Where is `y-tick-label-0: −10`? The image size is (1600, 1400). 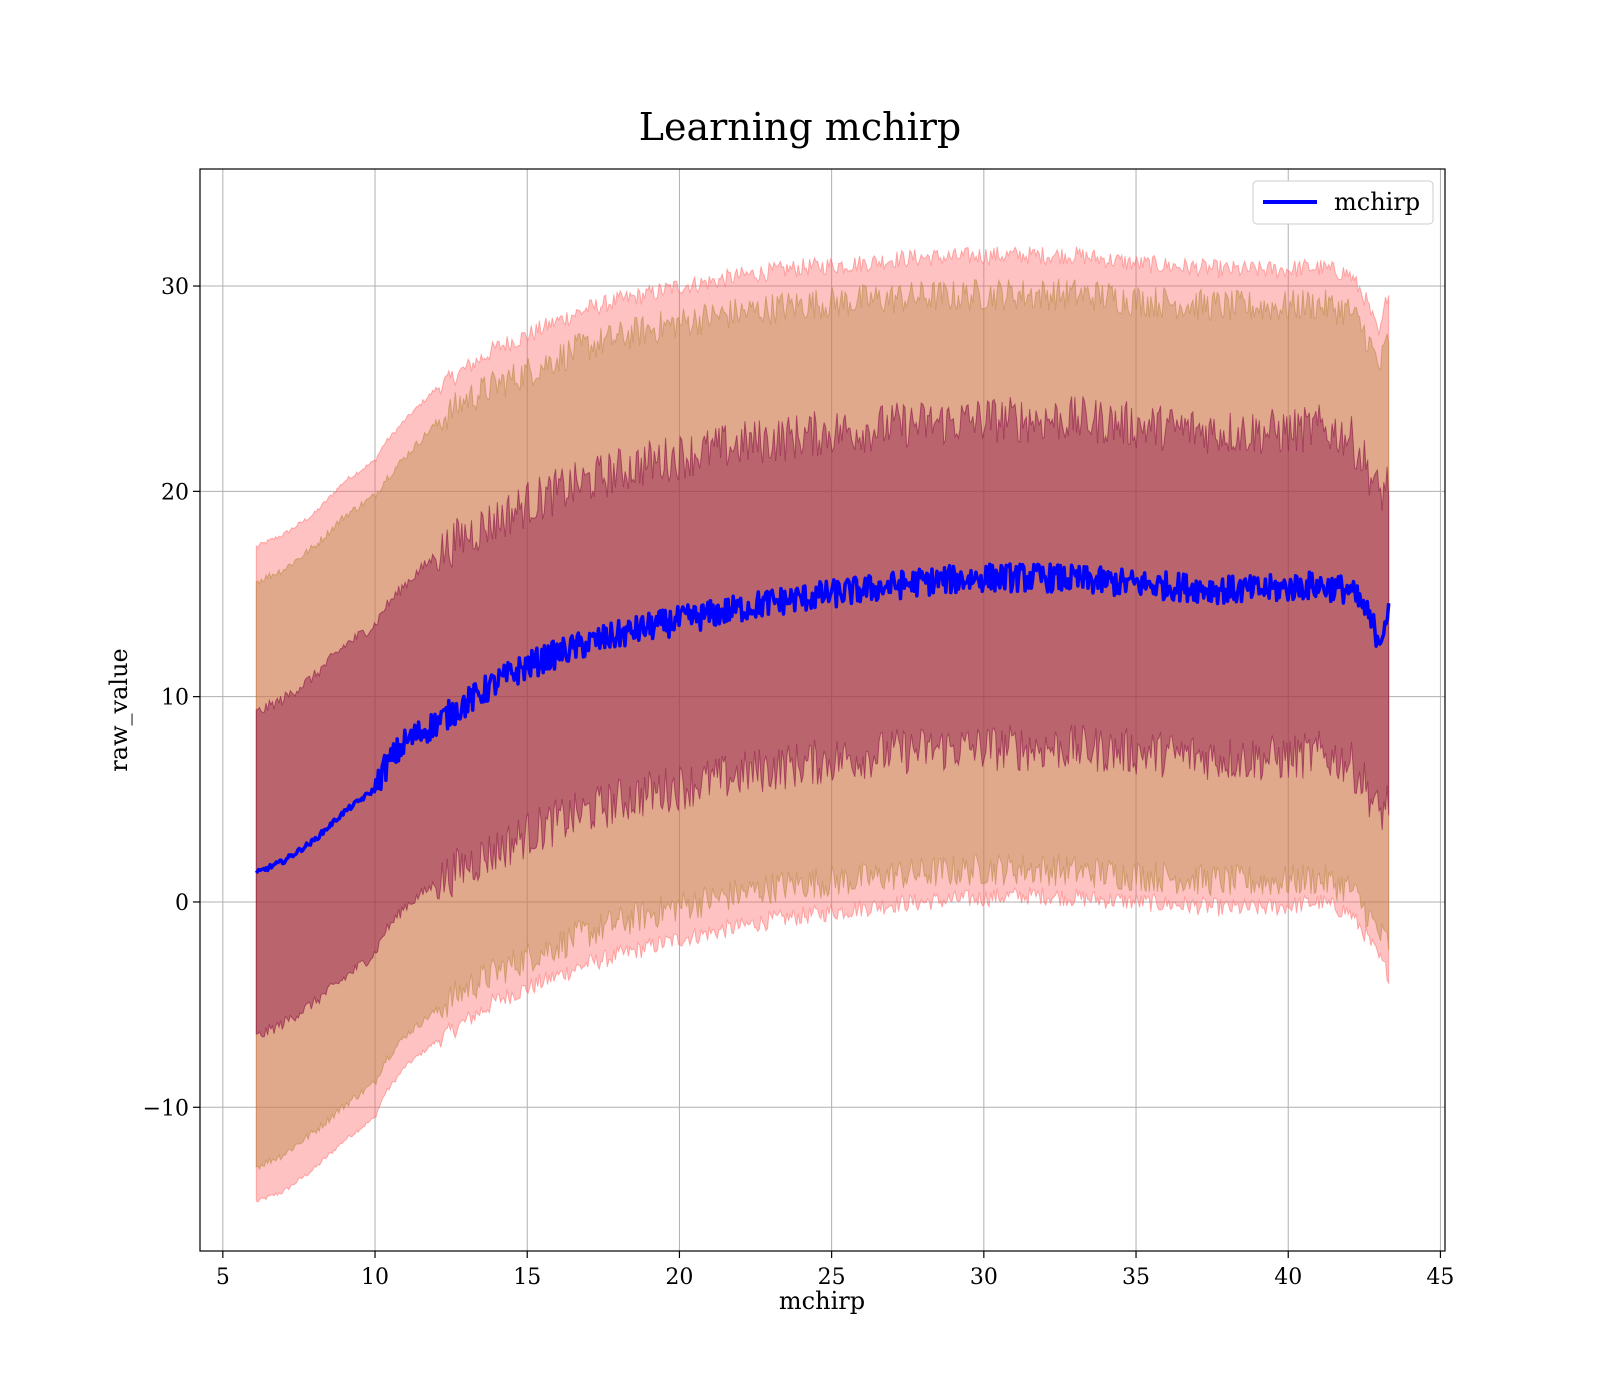
y-tick-label-0: −10 is located at coordinates (166, 1108).